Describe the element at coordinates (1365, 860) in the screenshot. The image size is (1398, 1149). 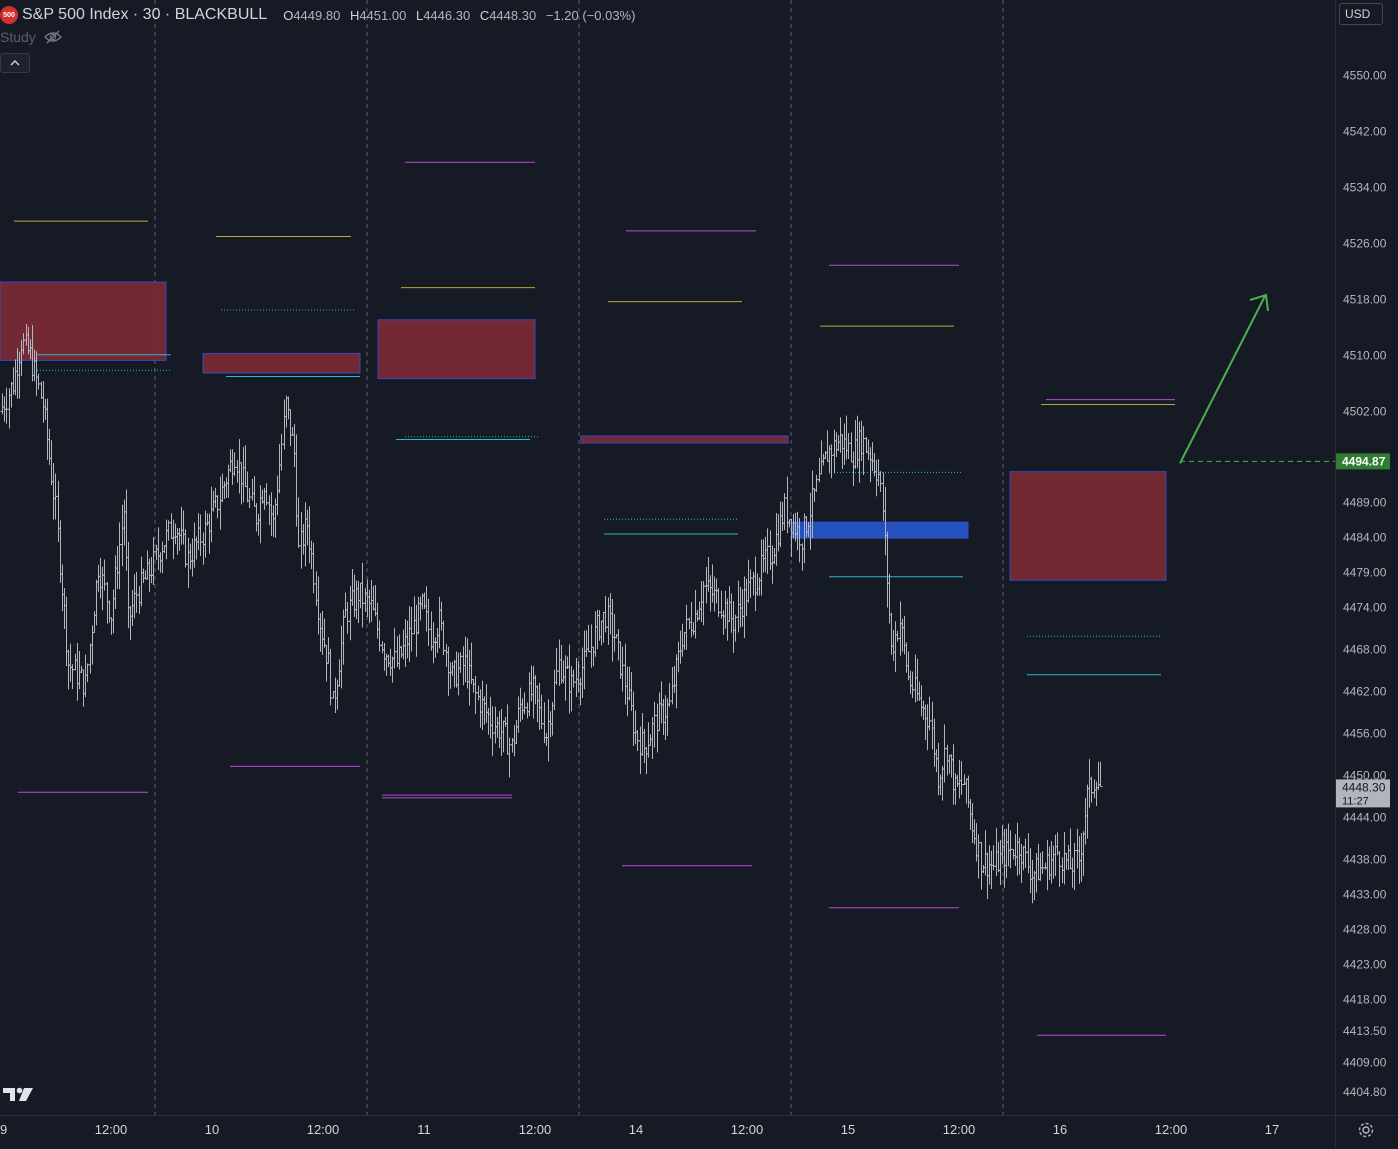
I see `price-tick-label: 4438.00` at that location.